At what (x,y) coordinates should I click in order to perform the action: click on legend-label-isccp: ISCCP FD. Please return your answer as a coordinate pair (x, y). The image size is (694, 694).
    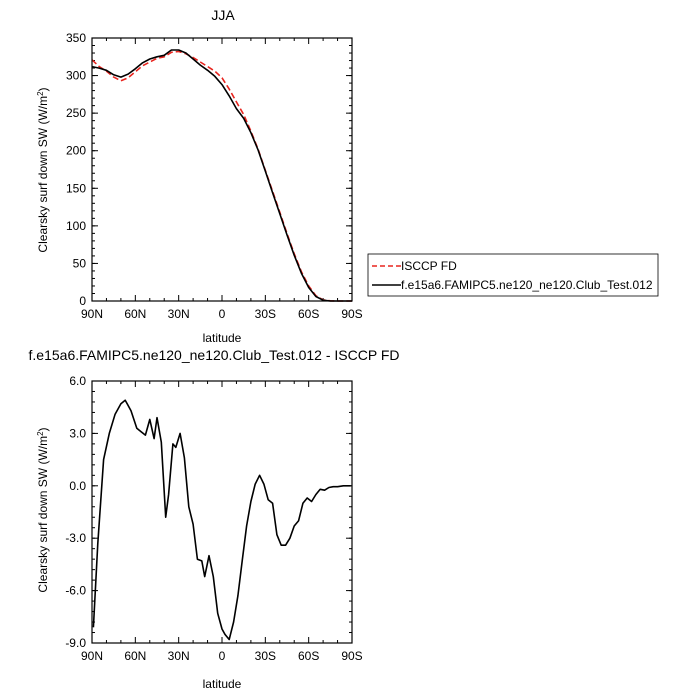
    Looking at the image, I should click on (429, 266).